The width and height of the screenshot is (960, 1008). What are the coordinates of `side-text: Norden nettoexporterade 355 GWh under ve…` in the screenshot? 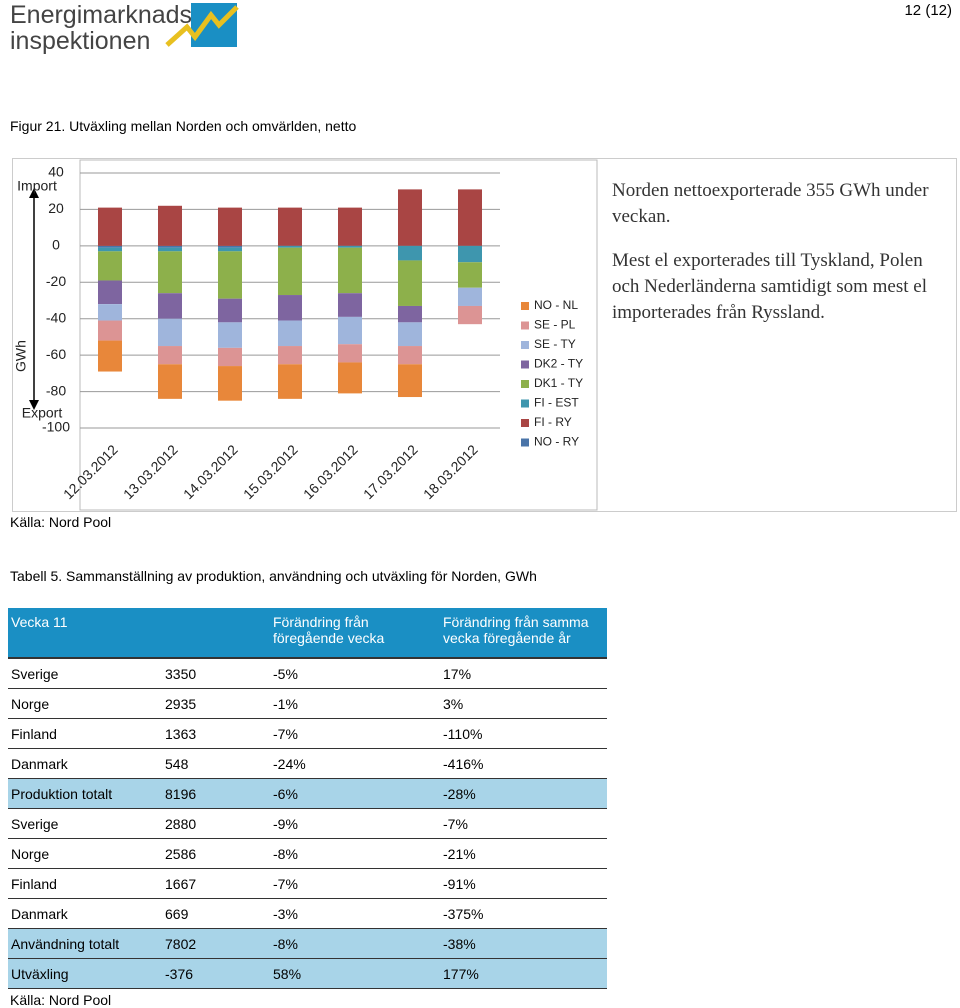 It's located at (772, 261).